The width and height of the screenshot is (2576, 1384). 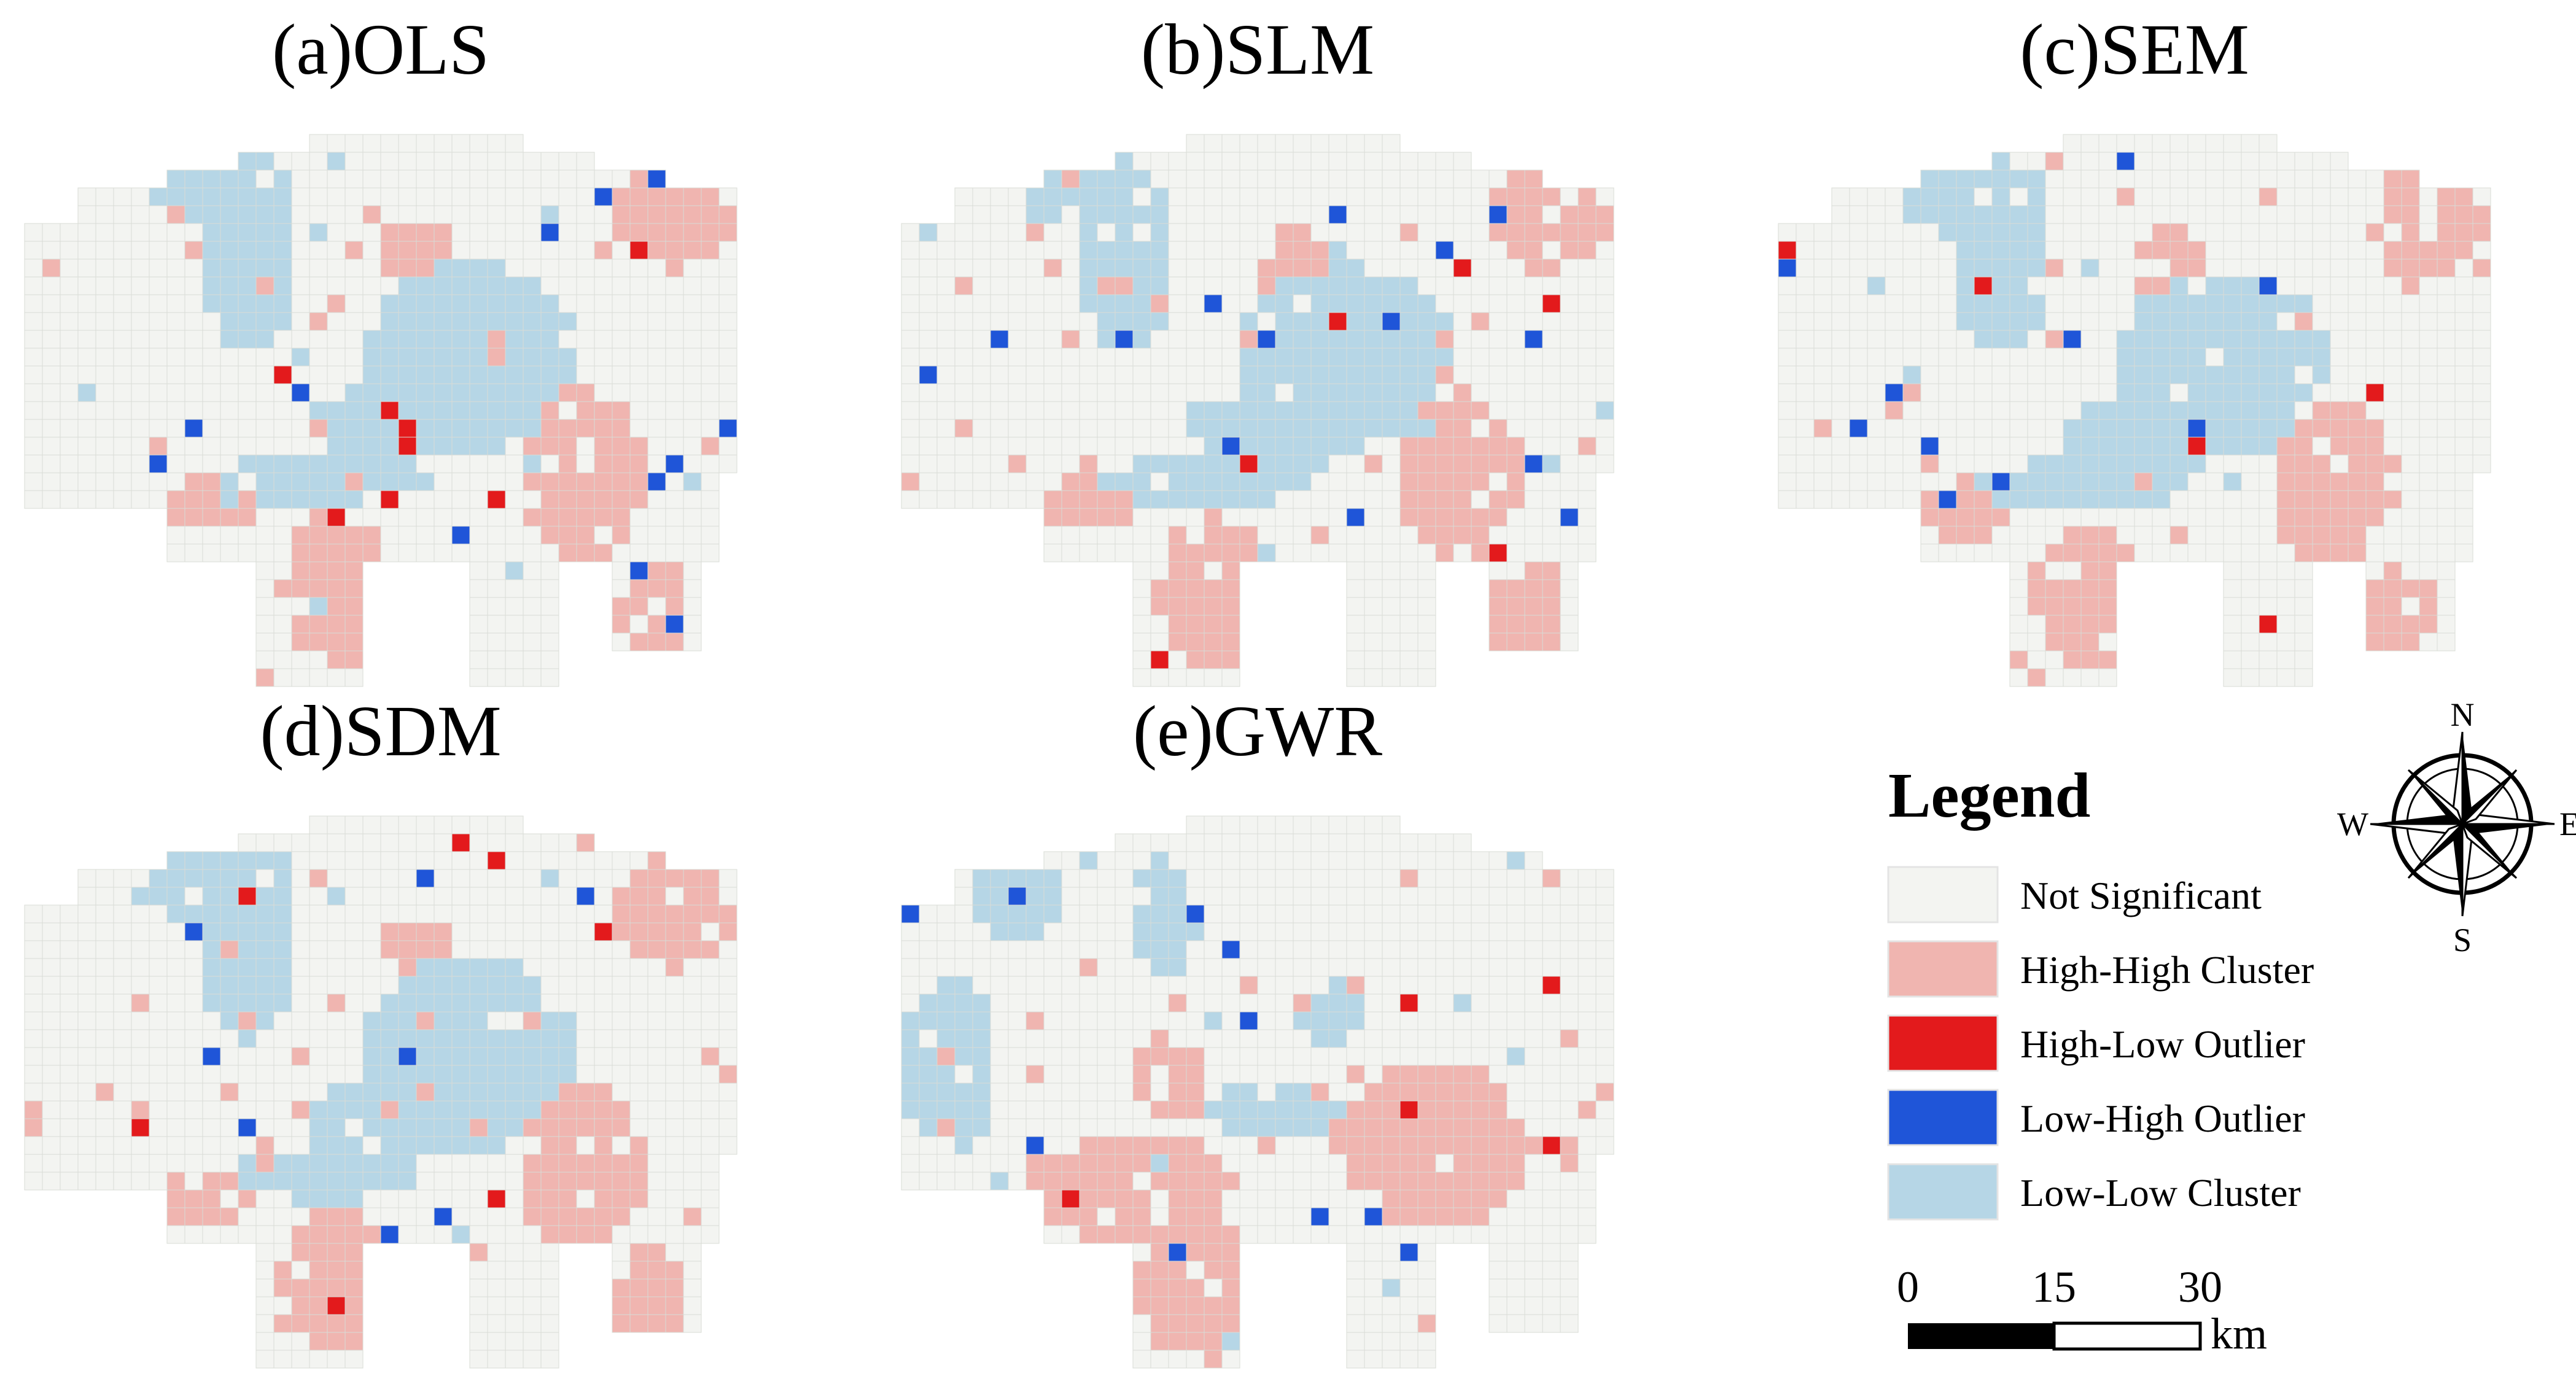 I want to click on compass-south-label: S, so click(x=2462, y=940).